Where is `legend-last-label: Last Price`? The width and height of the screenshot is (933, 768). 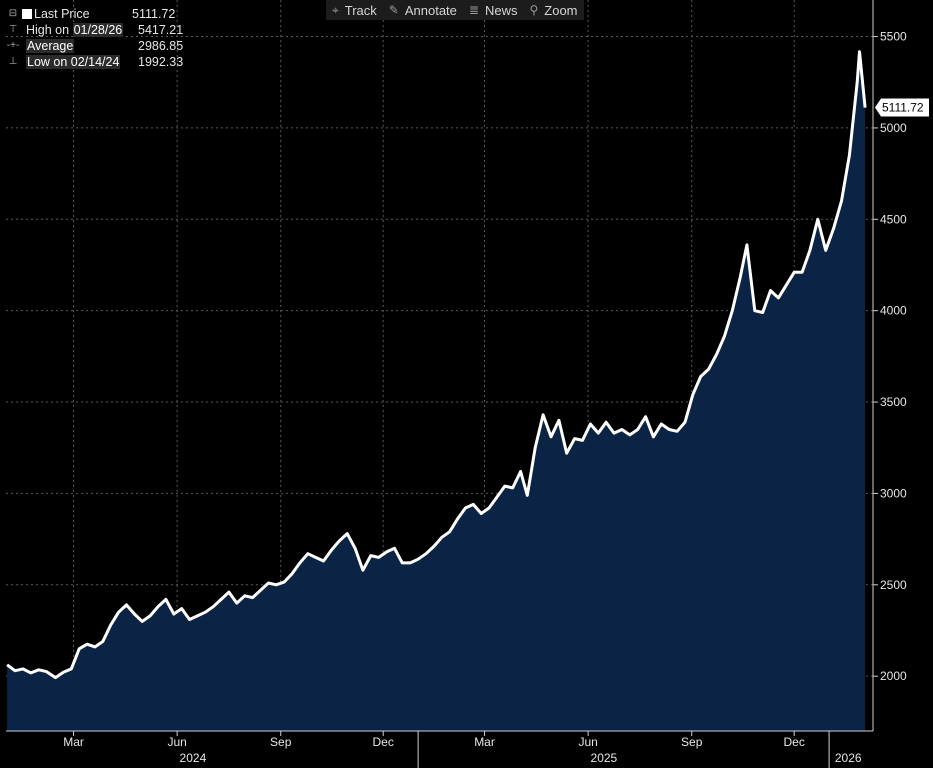 legend-last-label: Last Price is located at coordinates (62, 14).